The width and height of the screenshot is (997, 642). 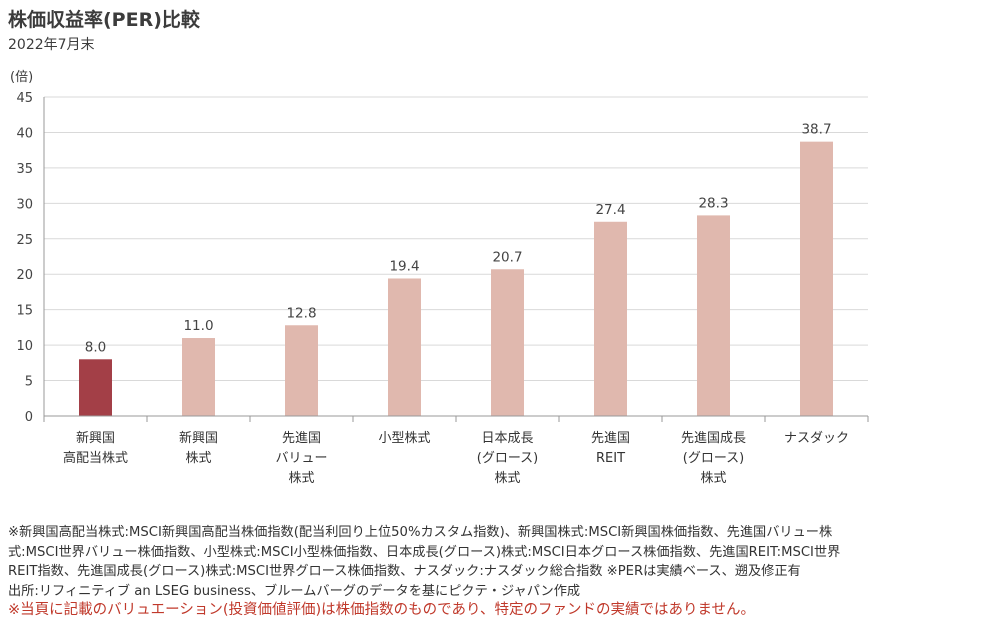 I want to click on y-tick-label: 5, so click(x=29, y=382).